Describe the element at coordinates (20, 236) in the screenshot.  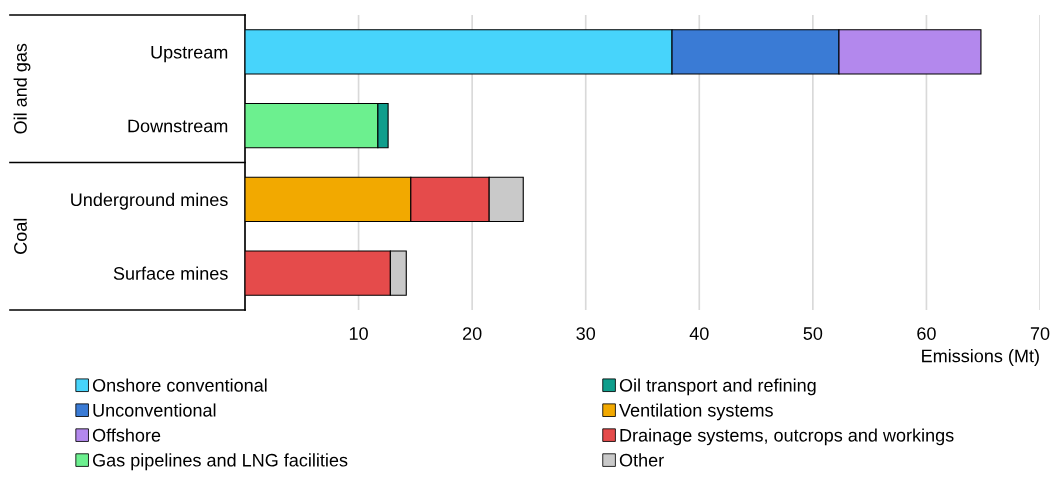
I see `text: Coal` at that location.